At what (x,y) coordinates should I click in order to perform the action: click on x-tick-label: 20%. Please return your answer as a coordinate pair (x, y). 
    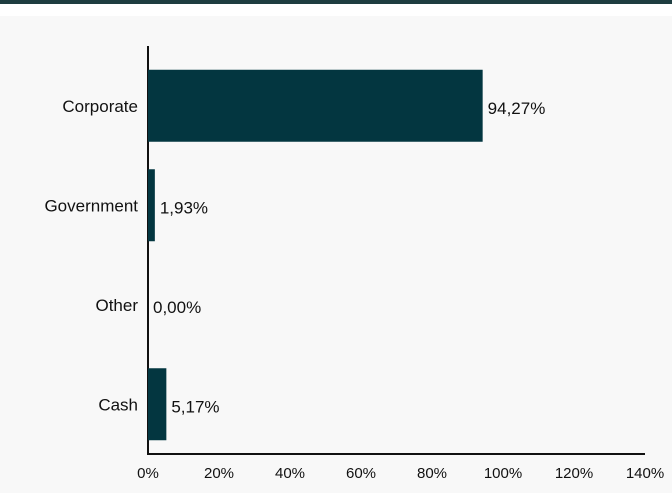
    Looking at the image, I should click on (219, 473).